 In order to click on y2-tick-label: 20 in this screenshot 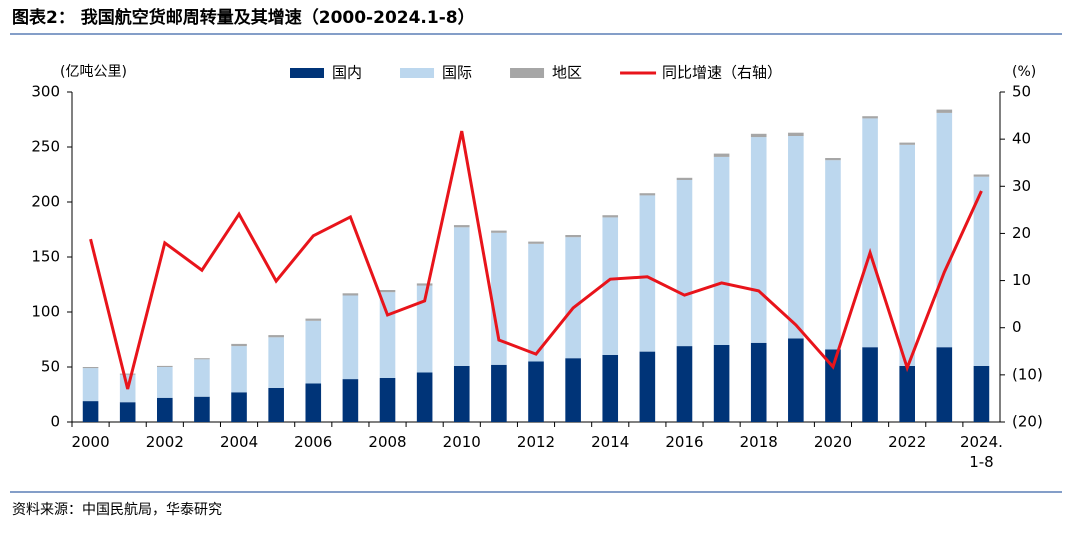, I will do `click(1021, 233)`.